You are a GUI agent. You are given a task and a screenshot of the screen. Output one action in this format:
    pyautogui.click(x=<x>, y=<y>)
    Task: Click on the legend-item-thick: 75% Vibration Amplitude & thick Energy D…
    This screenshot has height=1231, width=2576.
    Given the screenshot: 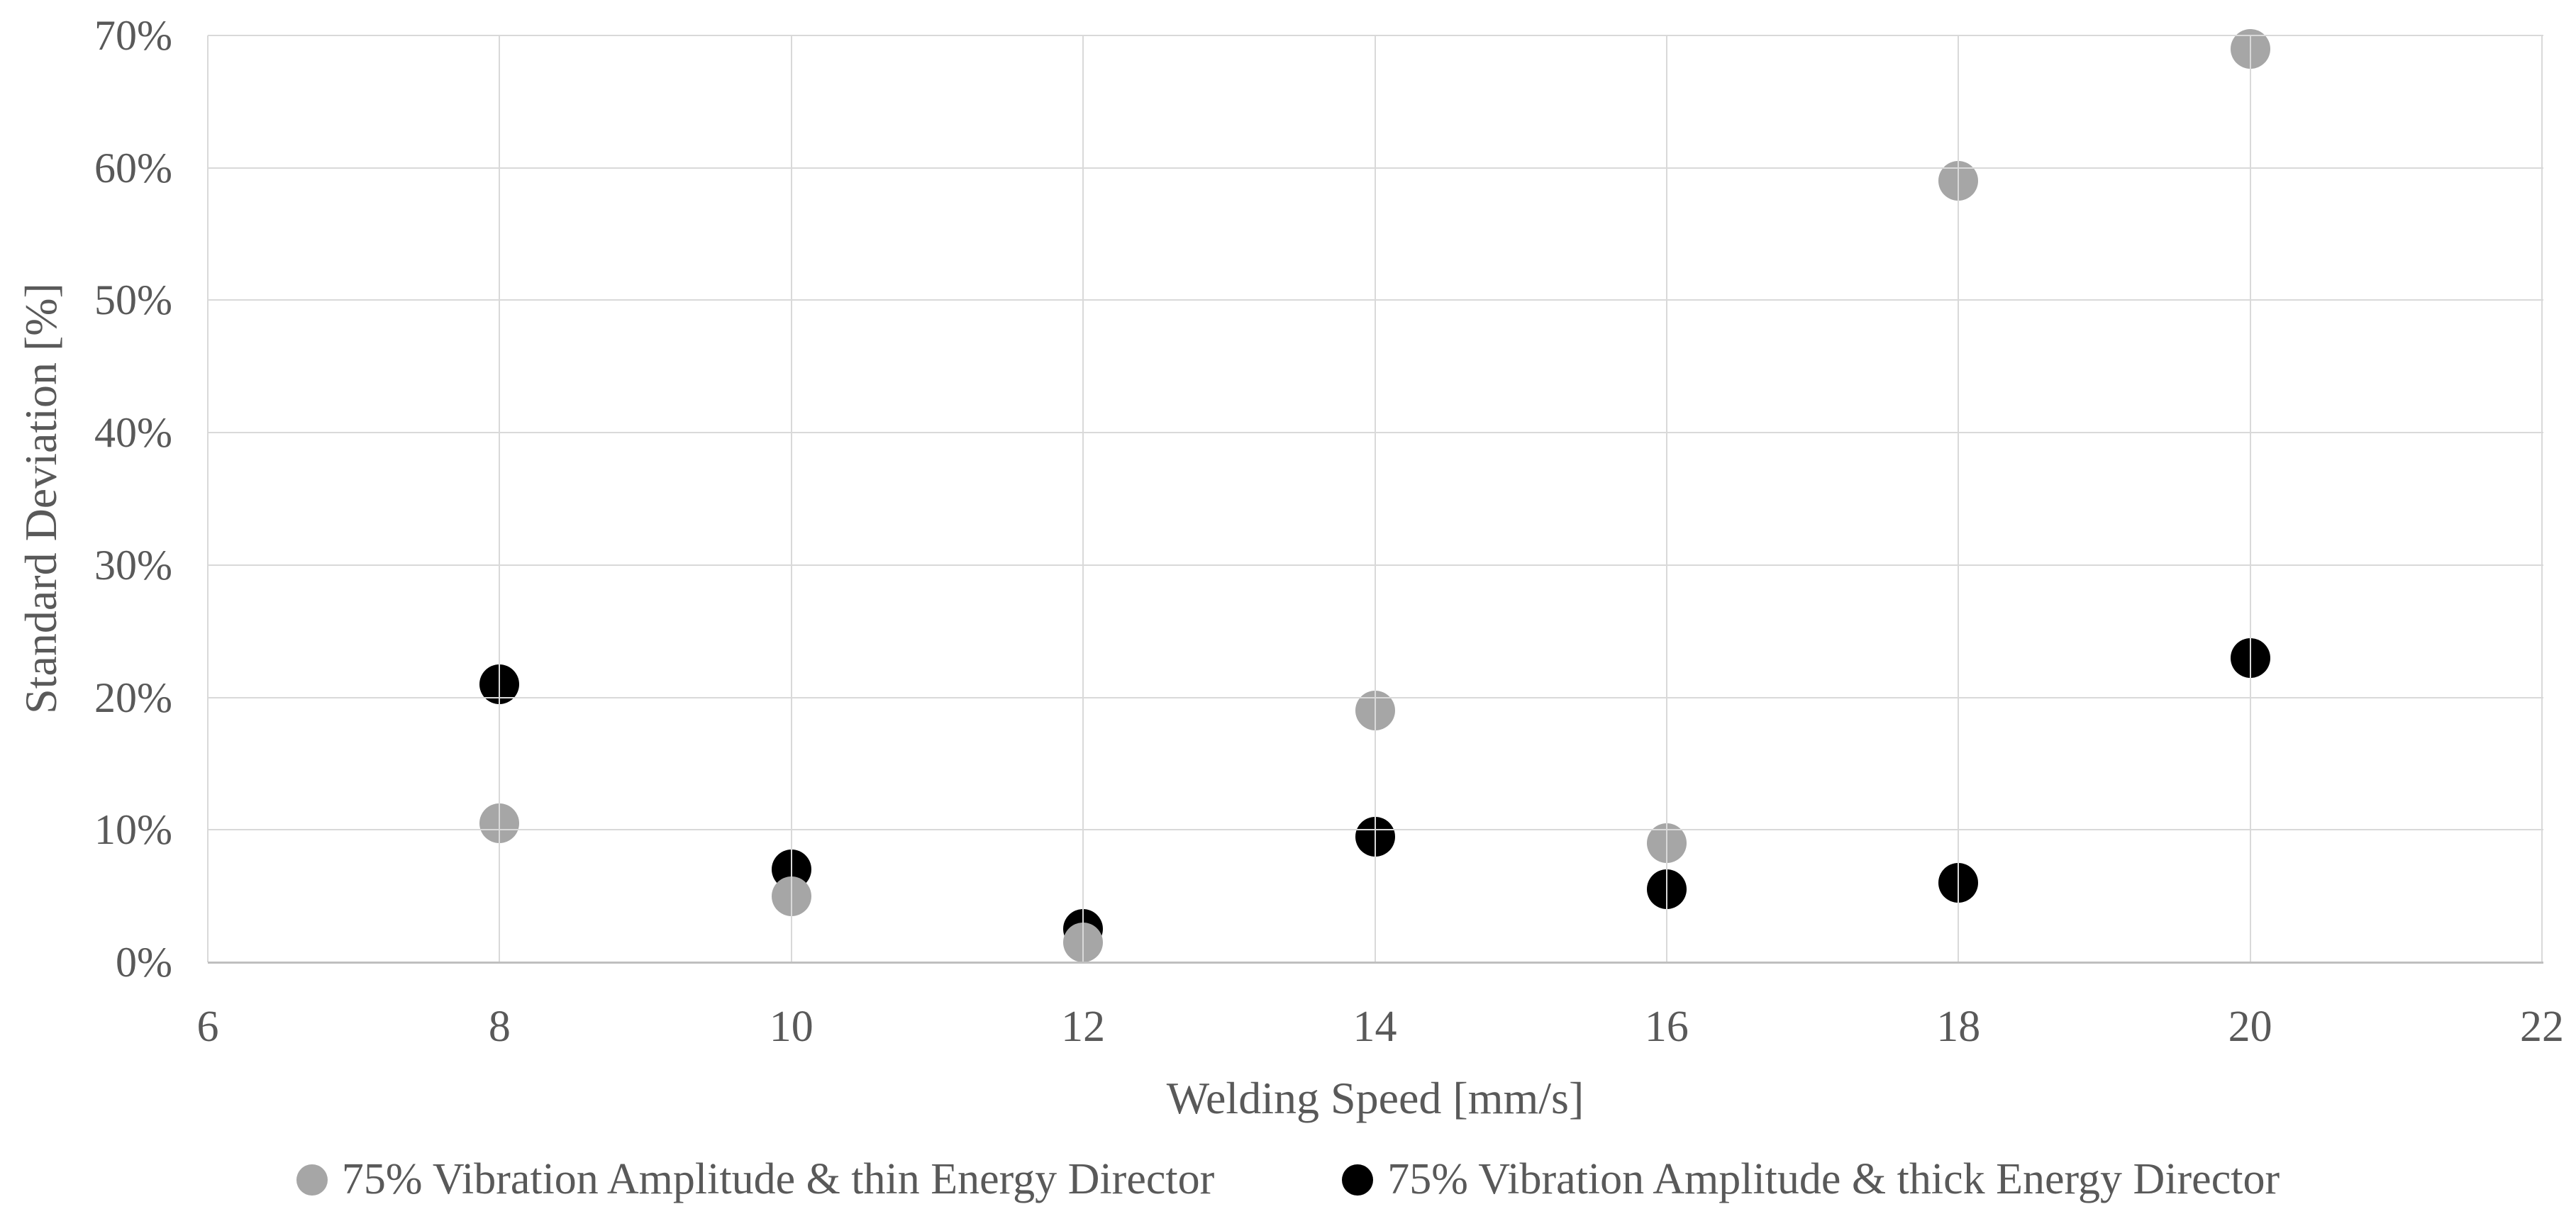 What is the action you would take?
    pyautogui.click(x=1811, y=1179)
    